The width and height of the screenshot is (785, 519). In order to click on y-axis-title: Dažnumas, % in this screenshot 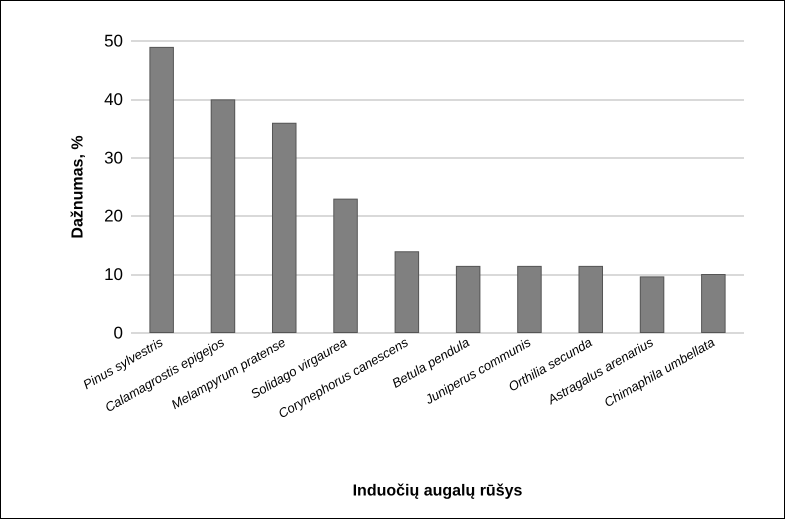, I will do `click(78, 187)`.